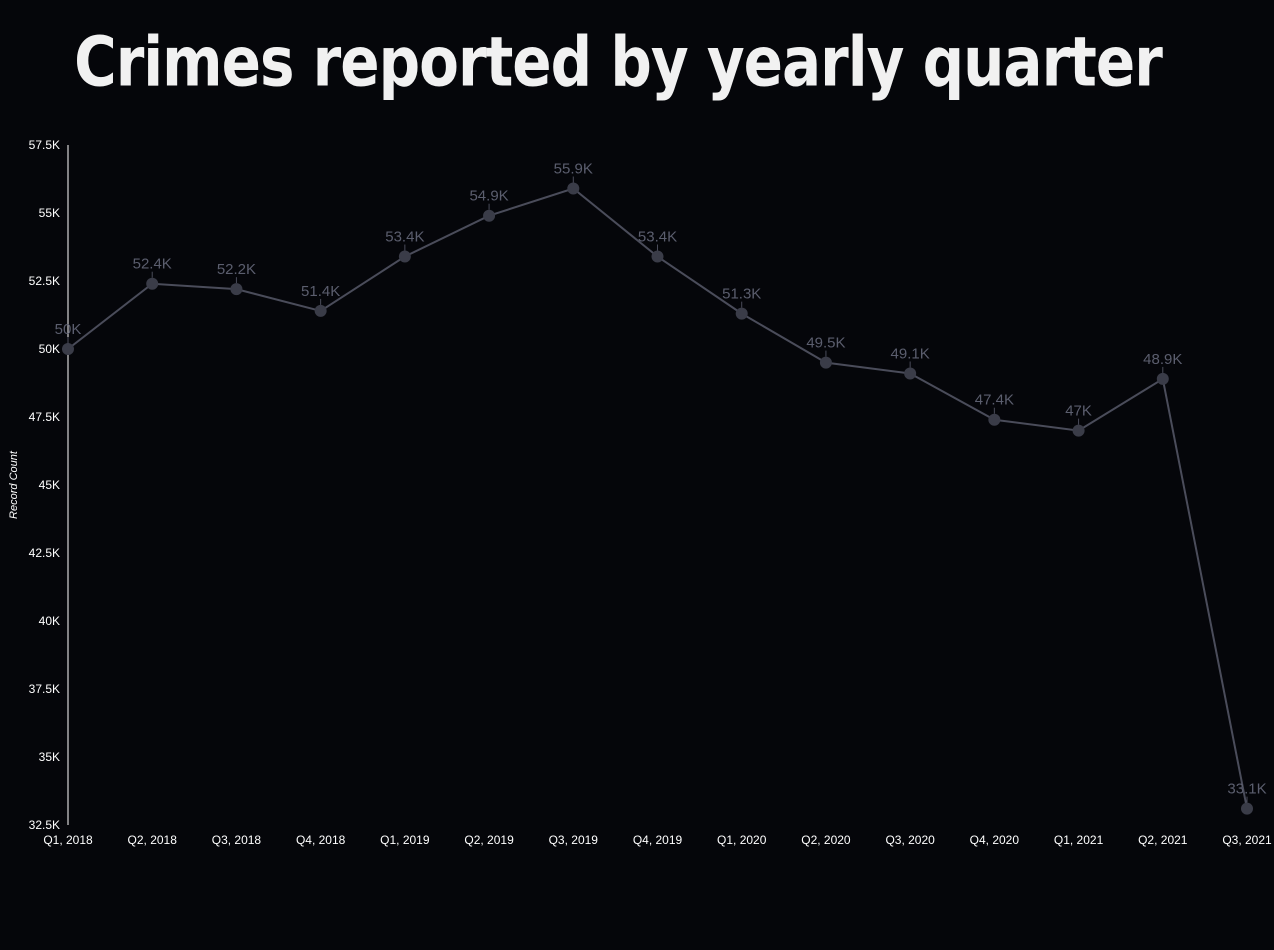 The image size is (1274, 950). I want to click on data-label: 51.3K, so click(741, 294).